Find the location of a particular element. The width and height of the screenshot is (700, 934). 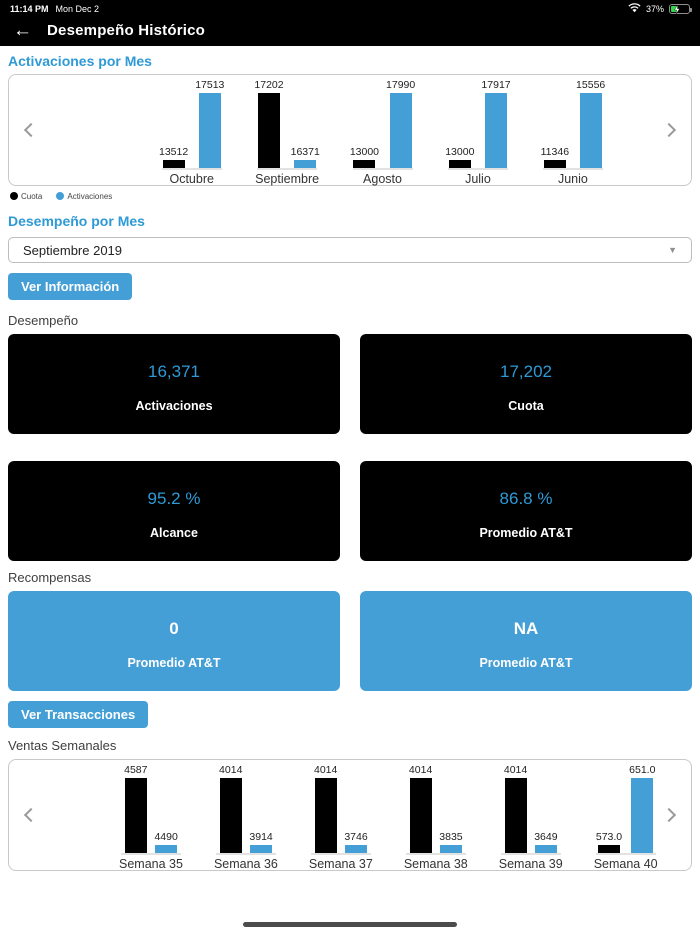

app-header: 11:14 PM Mon Dec 2 37% is located at coordinates (350, 23).